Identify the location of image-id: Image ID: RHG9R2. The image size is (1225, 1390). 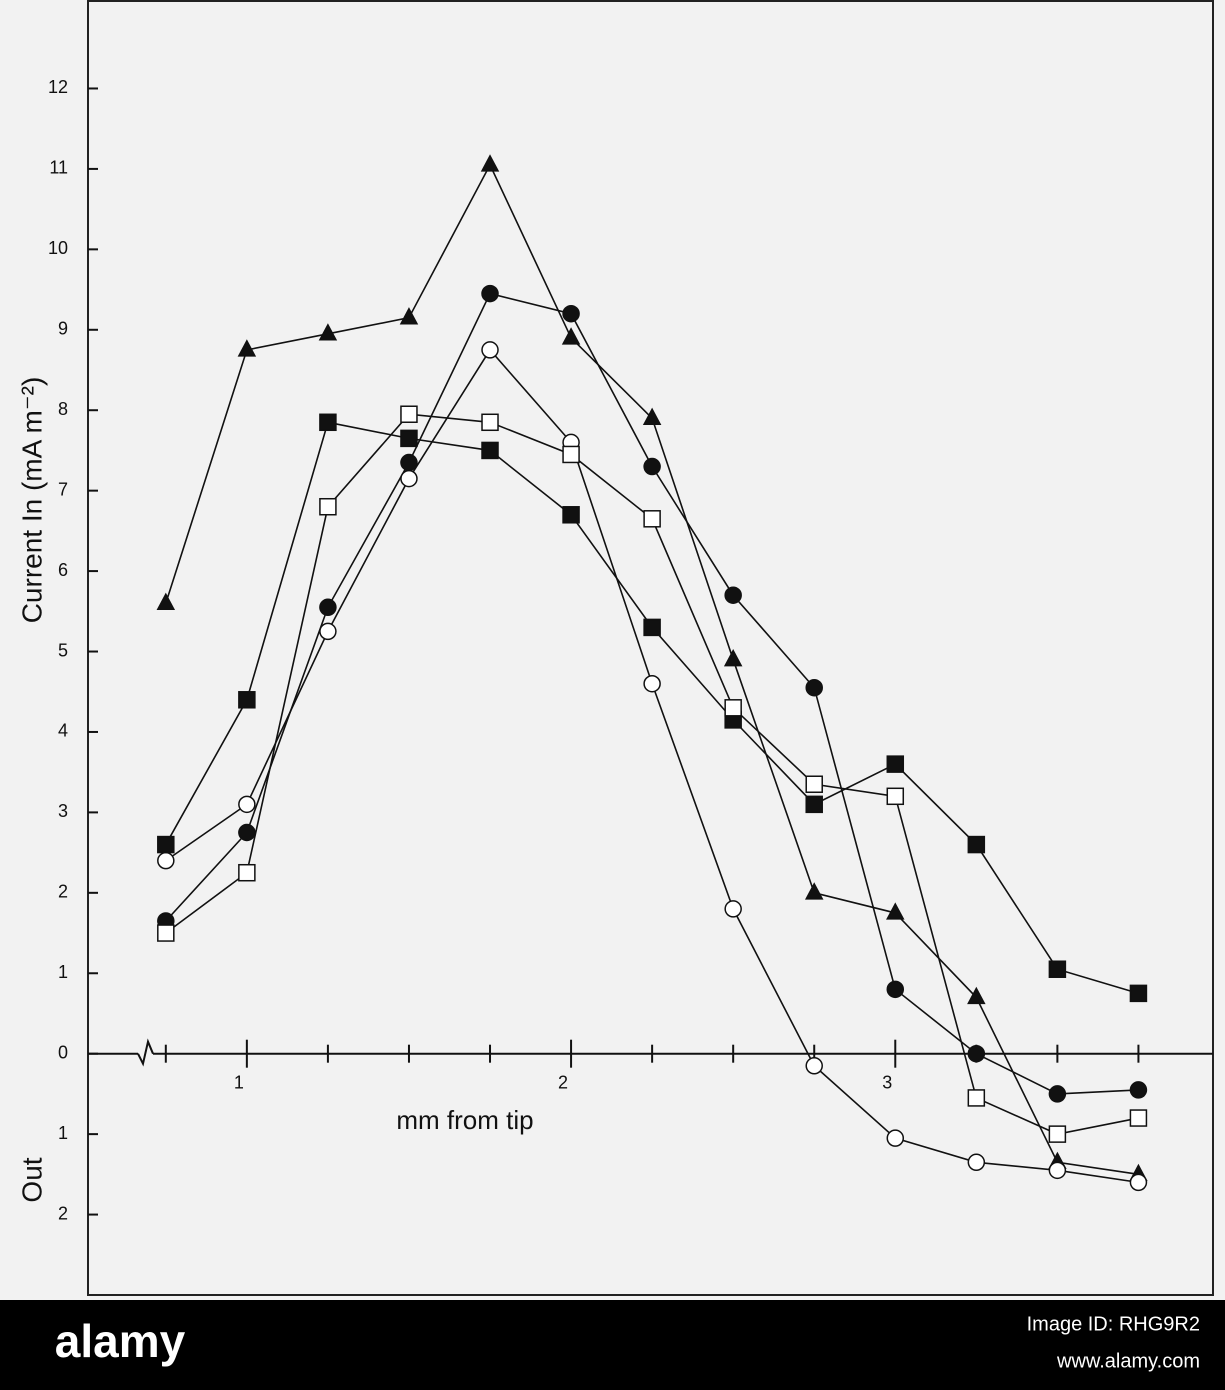
(1113, 1324).